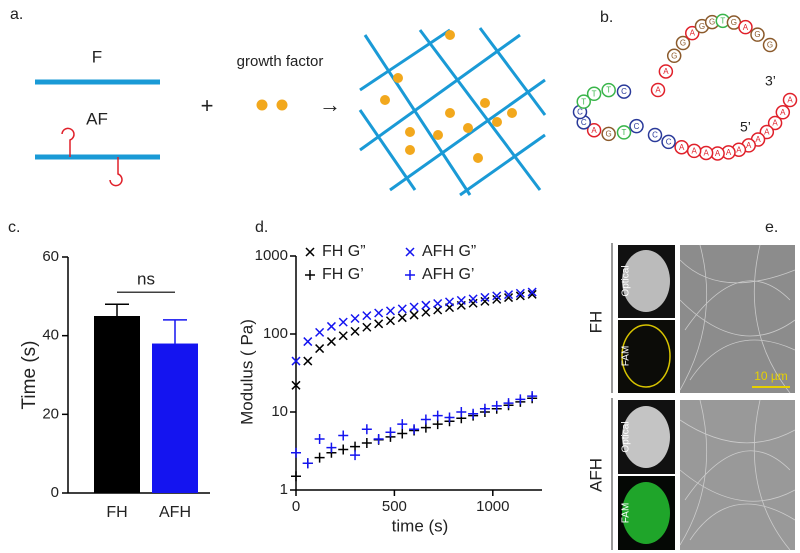  I want to click on legend-label: AFH G”, so click(449, 251).